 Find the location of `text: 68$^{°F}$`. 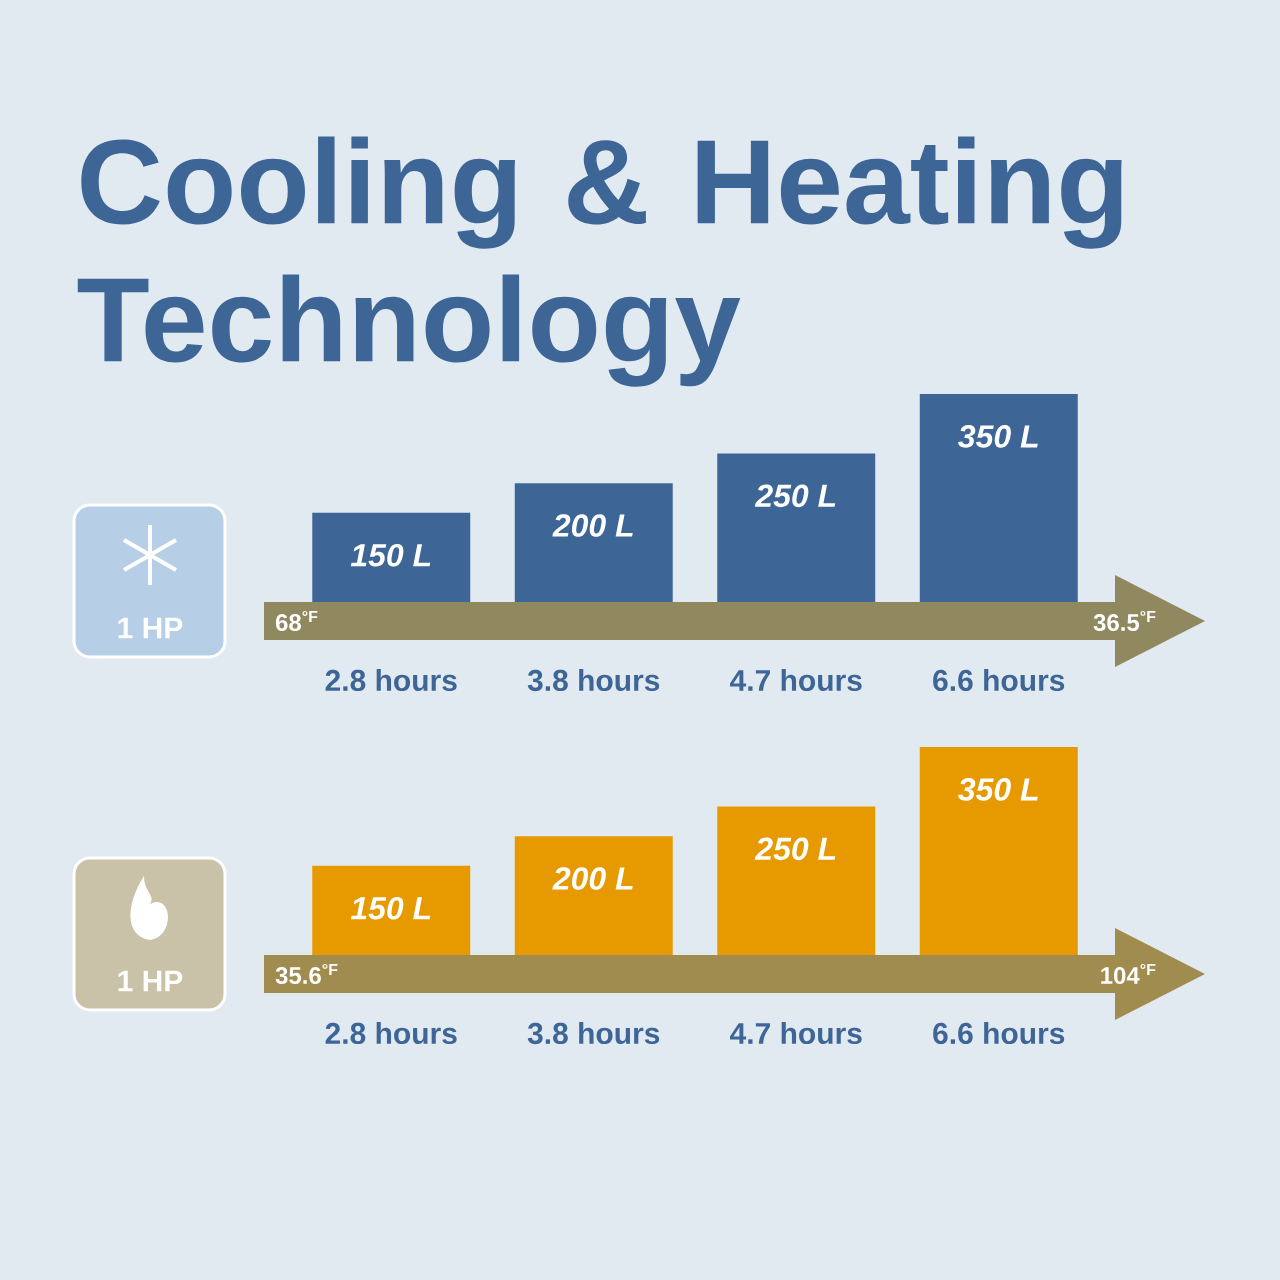

text: 68$^{°F}$ is located at coordinates (296, 621).